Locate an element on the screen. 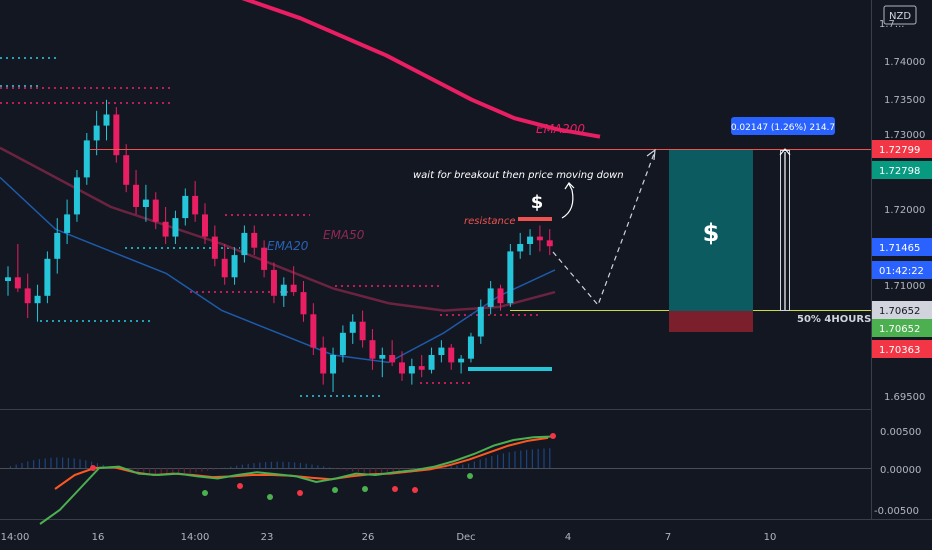  currency-badge is located at coordinates (900, 15).